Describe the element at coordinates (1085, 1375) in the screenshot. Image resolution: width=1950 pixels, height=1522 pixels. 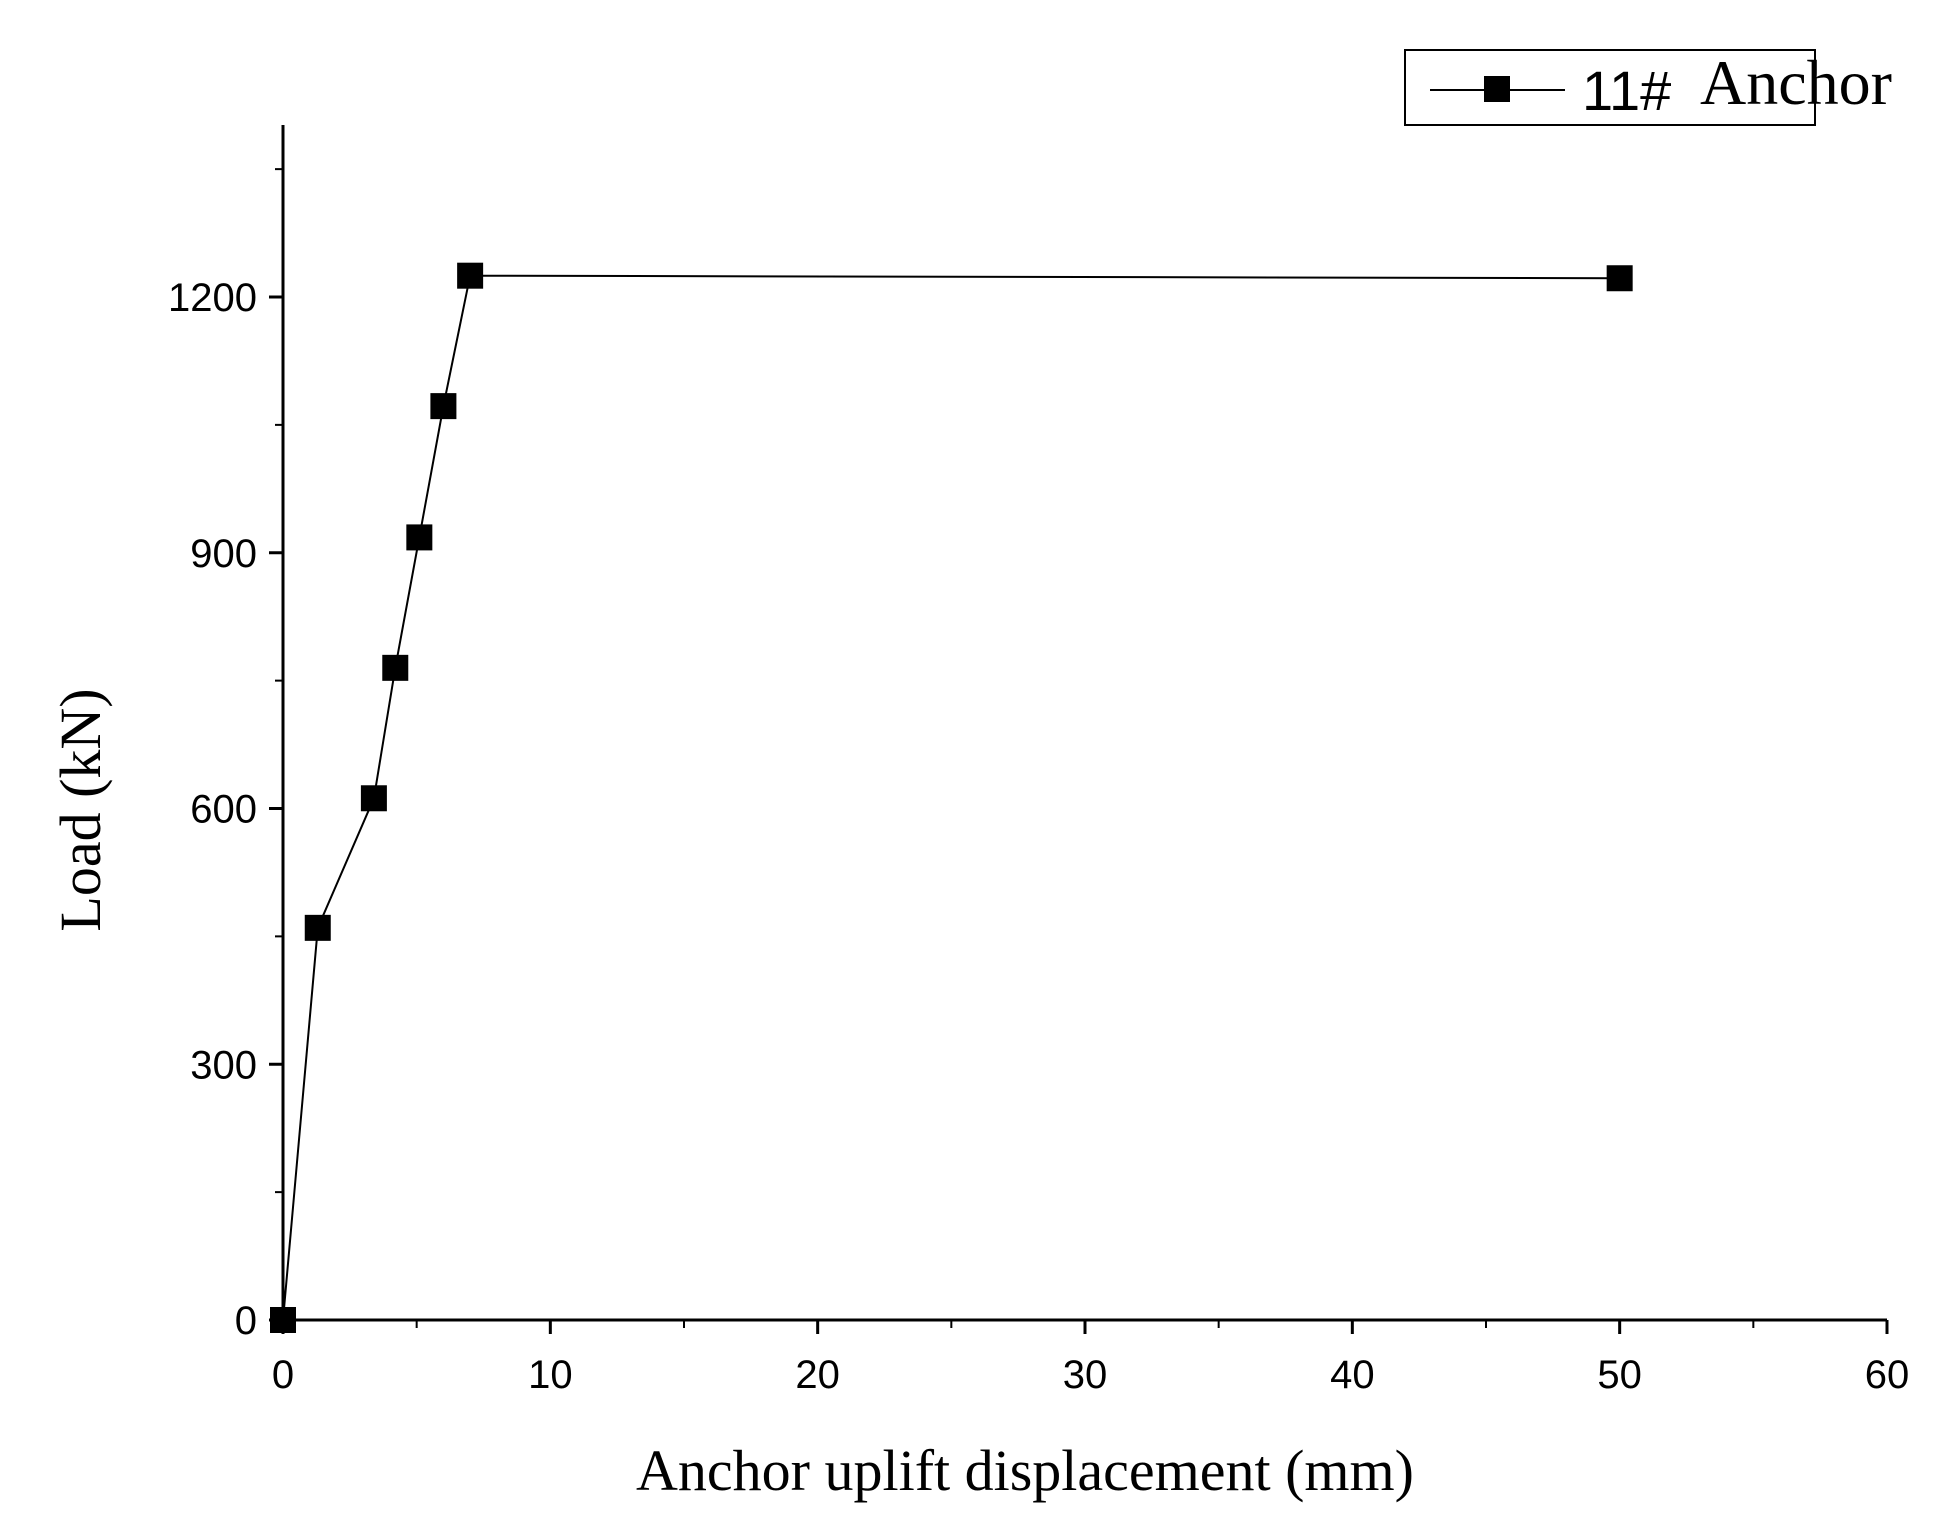
I see `x-tick-label: 30` at that location.